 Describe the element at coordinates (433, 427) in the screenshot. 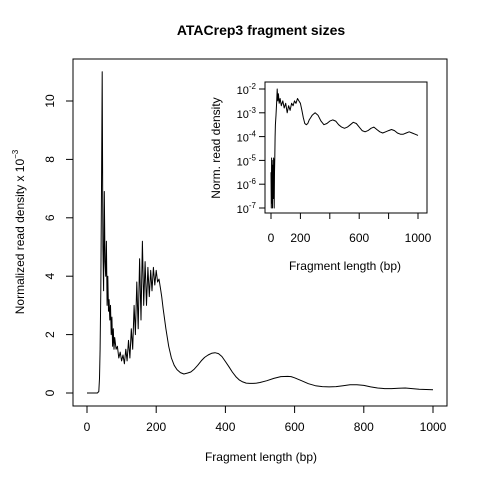

I see `main-x-tick-label: 1000` at that location.